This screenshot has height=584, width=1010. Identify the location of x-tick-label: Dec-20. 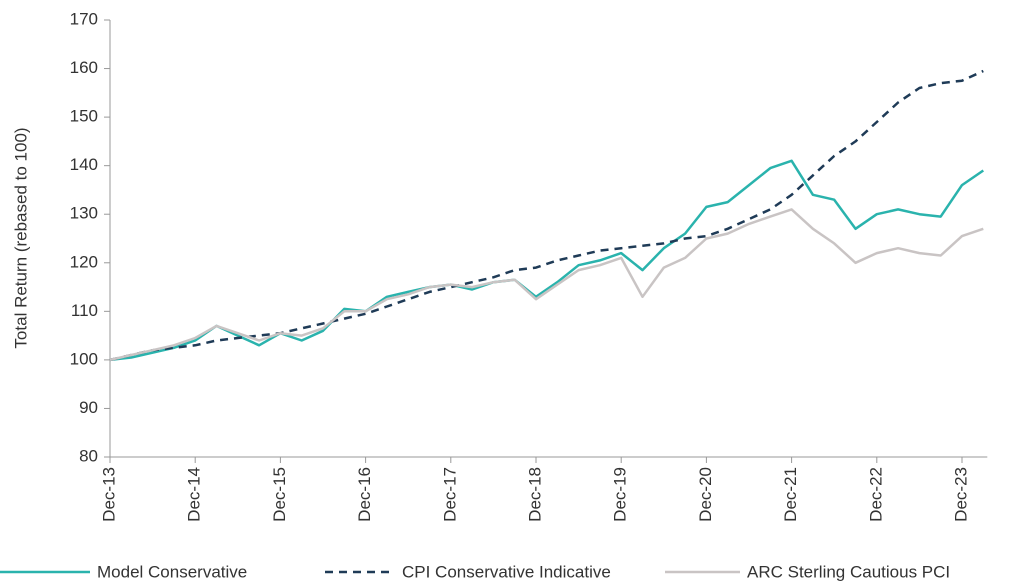
(705, 494).